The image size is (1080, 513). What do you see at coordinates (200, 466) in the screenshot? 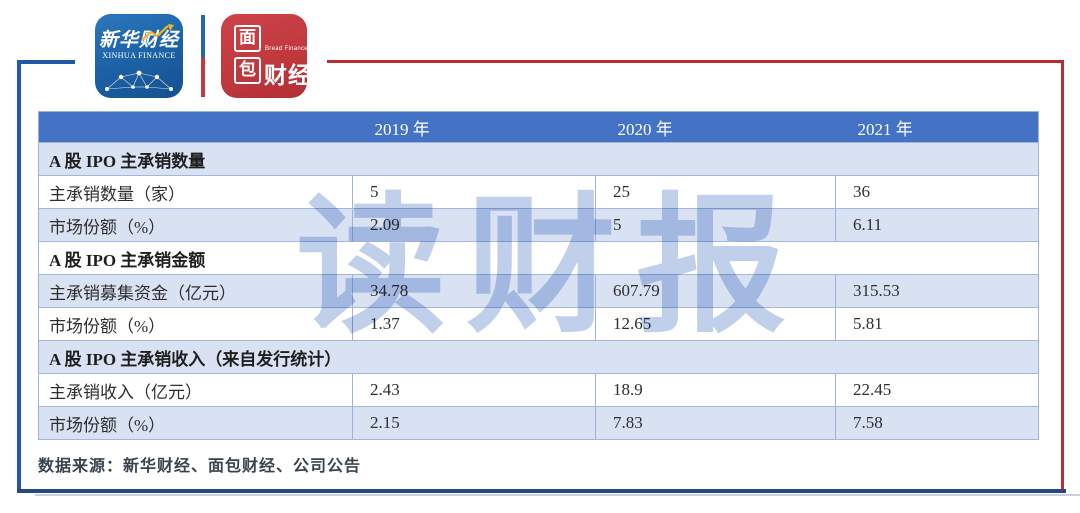
I see `data-source-note: 数据来源：新华财经、面包财经、公司公告` at bounding box center [200, 466].